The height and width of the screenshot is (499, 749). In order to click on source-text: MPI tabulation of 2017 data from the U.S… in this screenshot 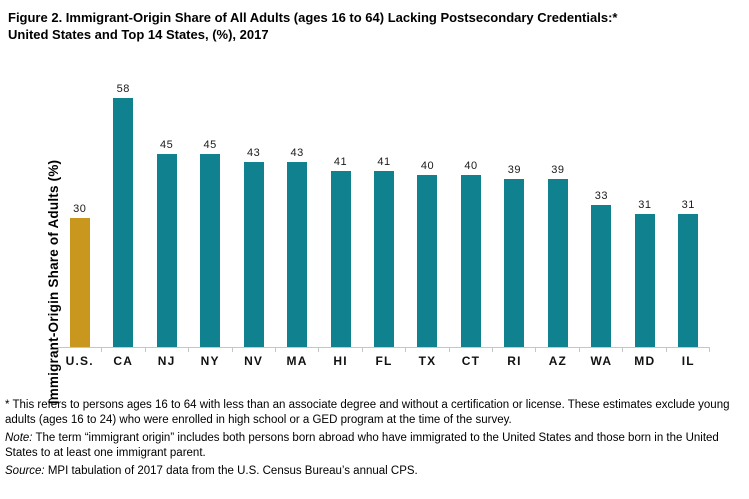, I will do `click(231, 471)`.